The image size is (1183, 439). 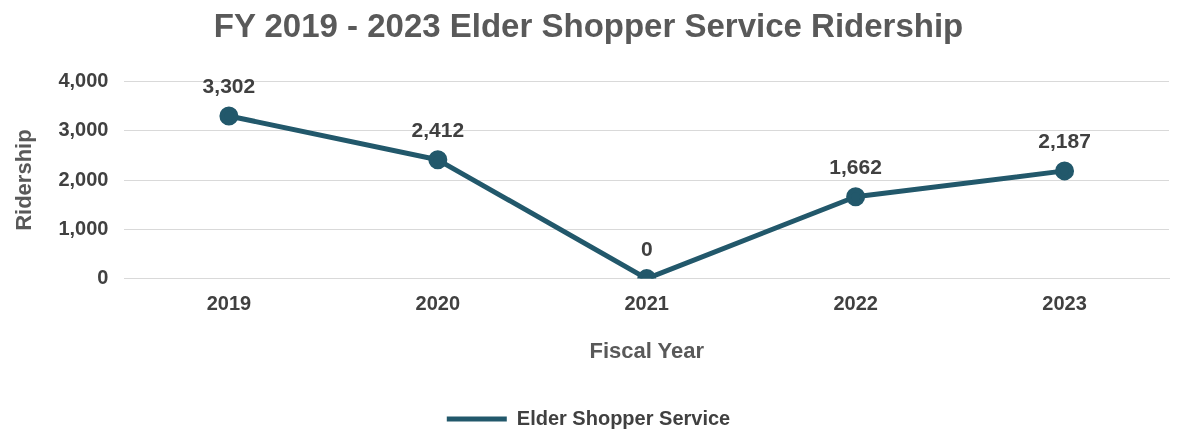 I want to click on x-tick-label: 2022, so click(x=855, y=303).